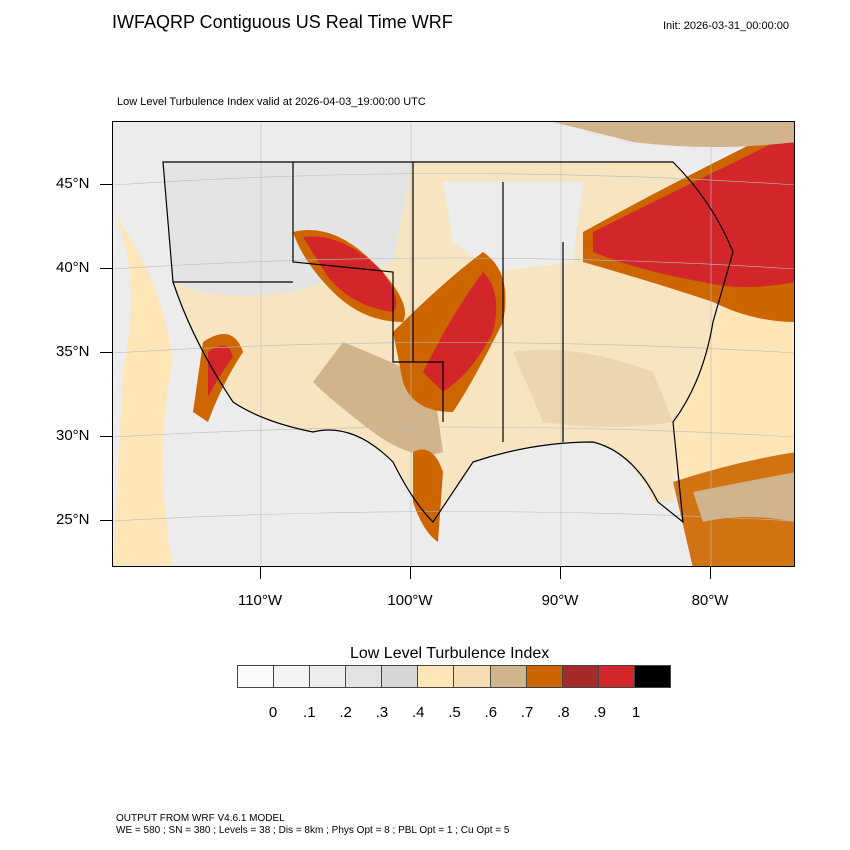  I want to click on lat-label: 35°N, so click(73, 351).